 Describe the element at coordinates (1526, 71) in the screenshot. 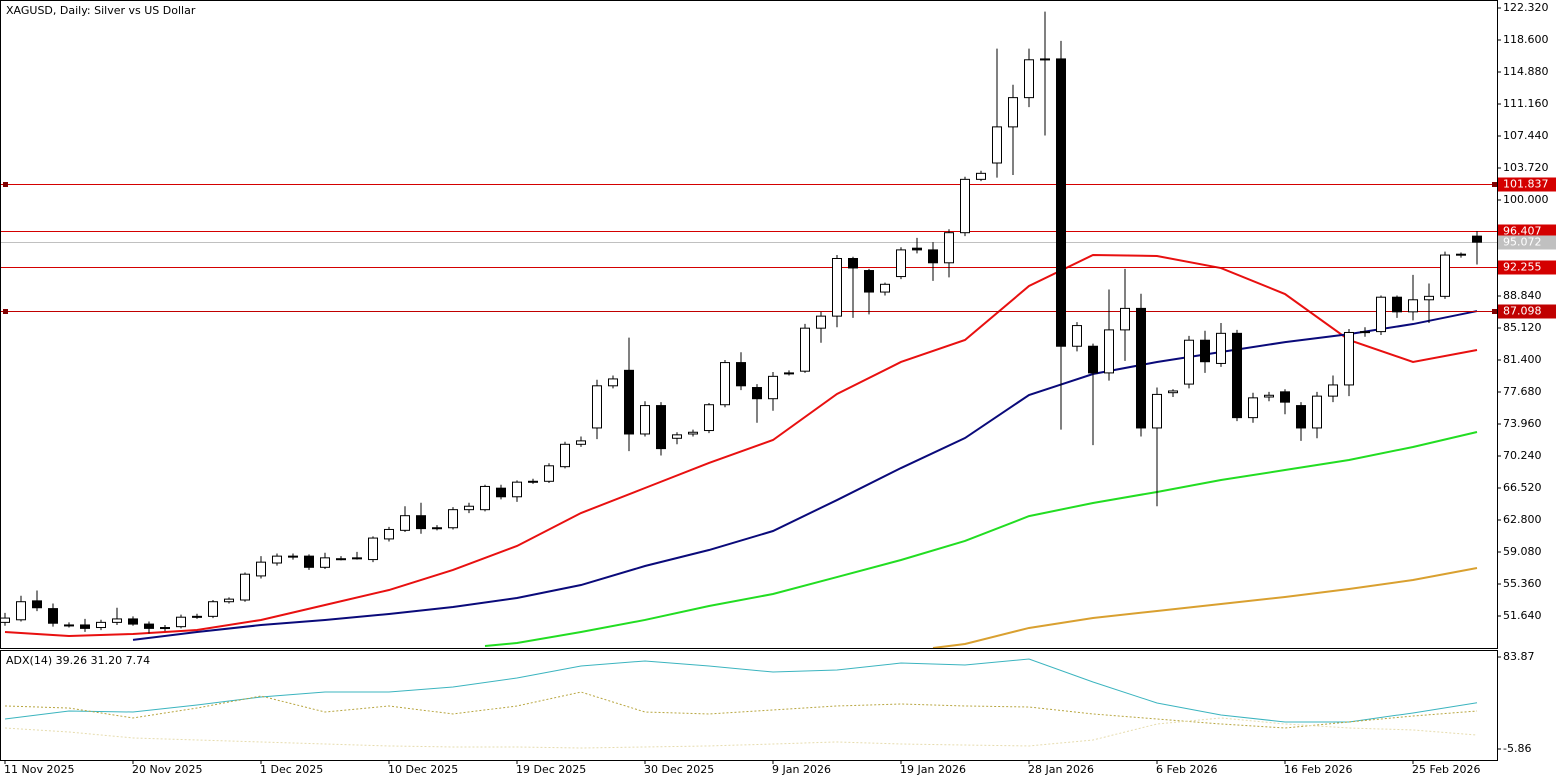

I see `y-tick-label: 114.880` at that location.